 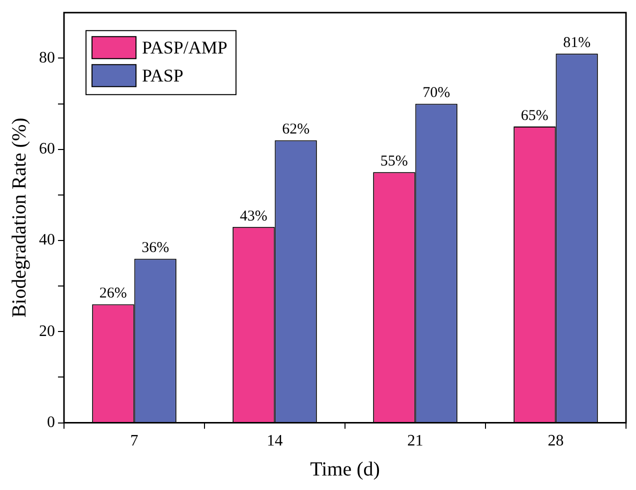 What do you see at coordinates (113, 294) in the screenshot?
I see `data-label: 26%` at bounding box center [113, 294].